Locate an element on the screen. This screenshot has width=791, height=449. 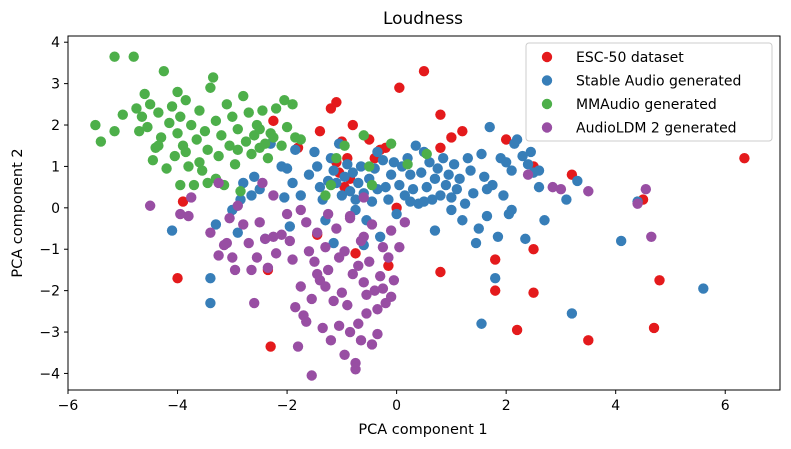
x-tick-label: 0 is located at coordinates (396, 406).